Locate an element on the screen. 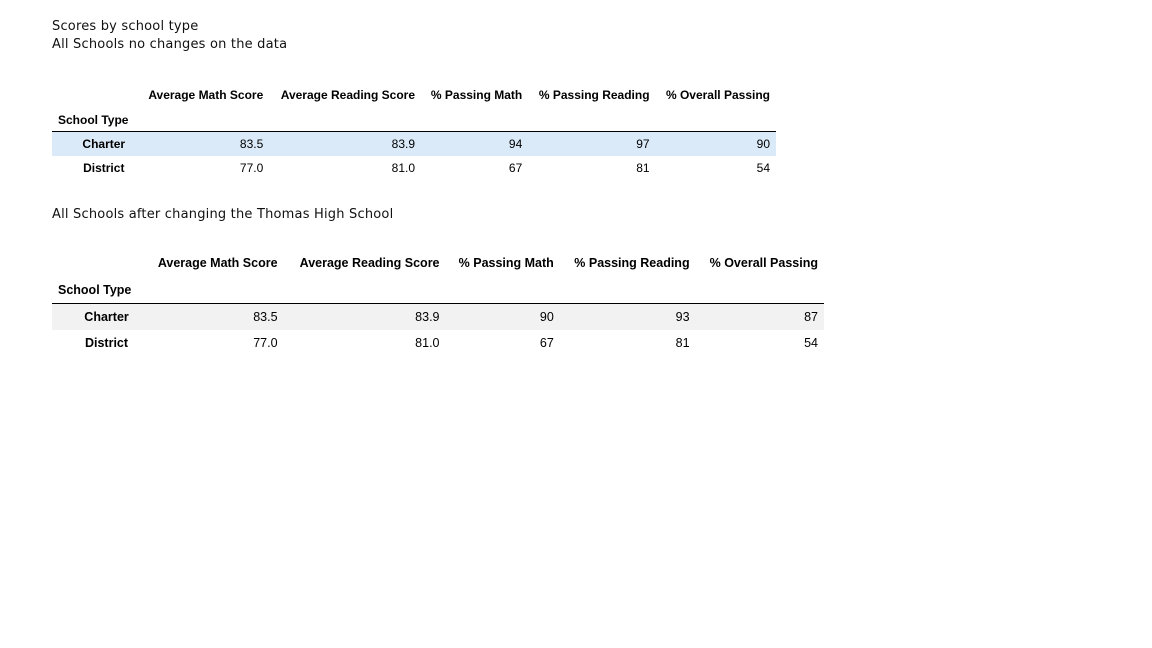 The image size is (1152, 648). table-cell: 87 is located at coordinates (811, 316).